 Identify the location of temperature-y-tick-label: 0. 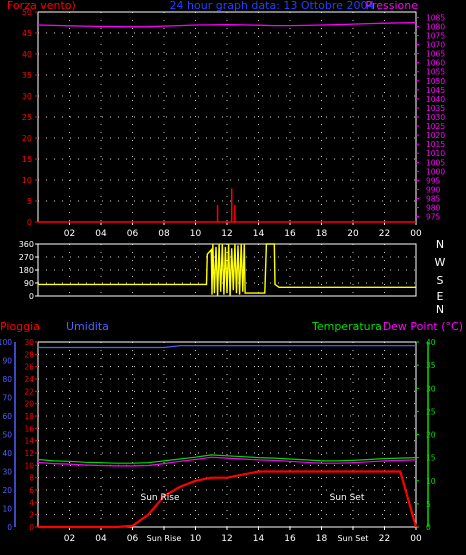
(428, 527).